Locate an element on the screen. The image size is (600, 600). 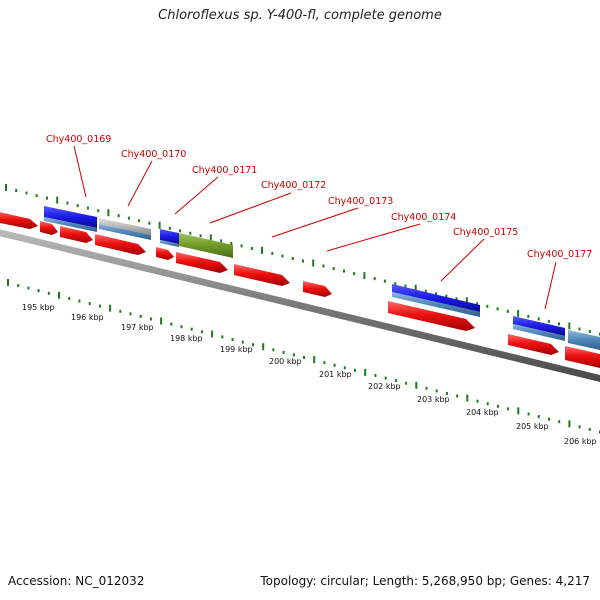
scale-label: 200 kbp is located at coordinates (285, 361).